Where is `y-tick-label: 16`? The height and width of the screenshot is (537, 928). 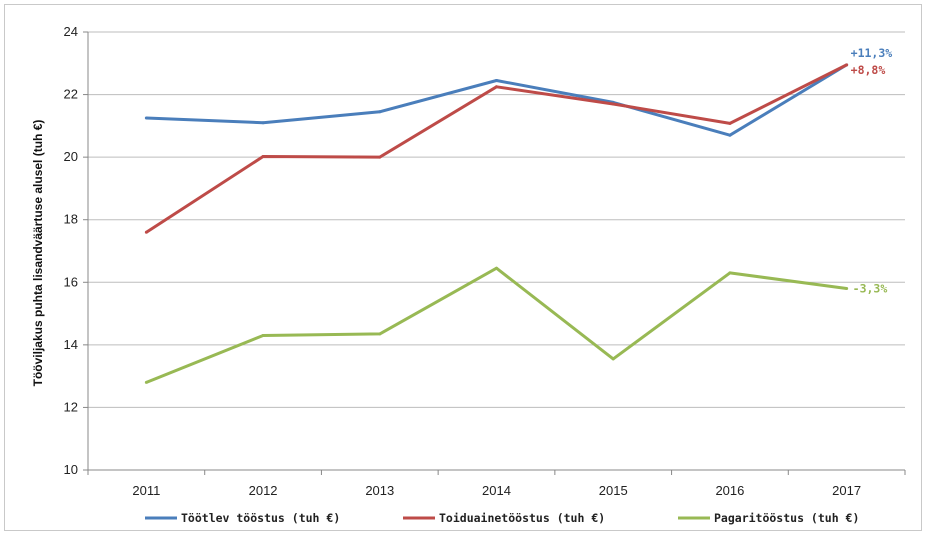 y-tick-label: 16 is located at coordinates (71, 281).